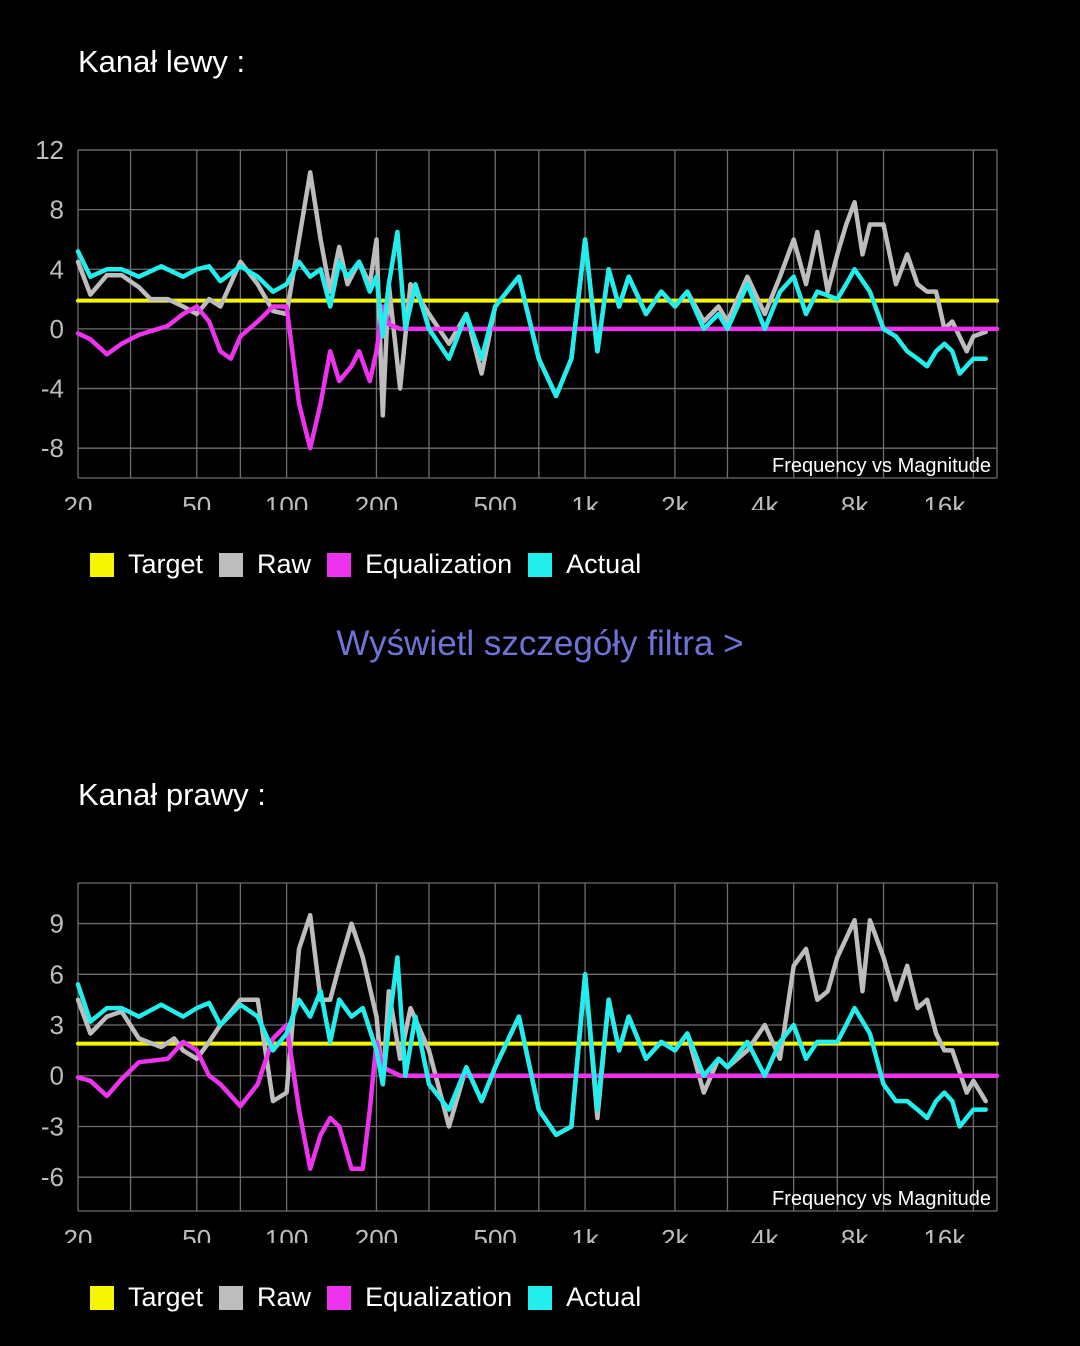  I want to click on y-tick-label: 4, so click(57, 269).